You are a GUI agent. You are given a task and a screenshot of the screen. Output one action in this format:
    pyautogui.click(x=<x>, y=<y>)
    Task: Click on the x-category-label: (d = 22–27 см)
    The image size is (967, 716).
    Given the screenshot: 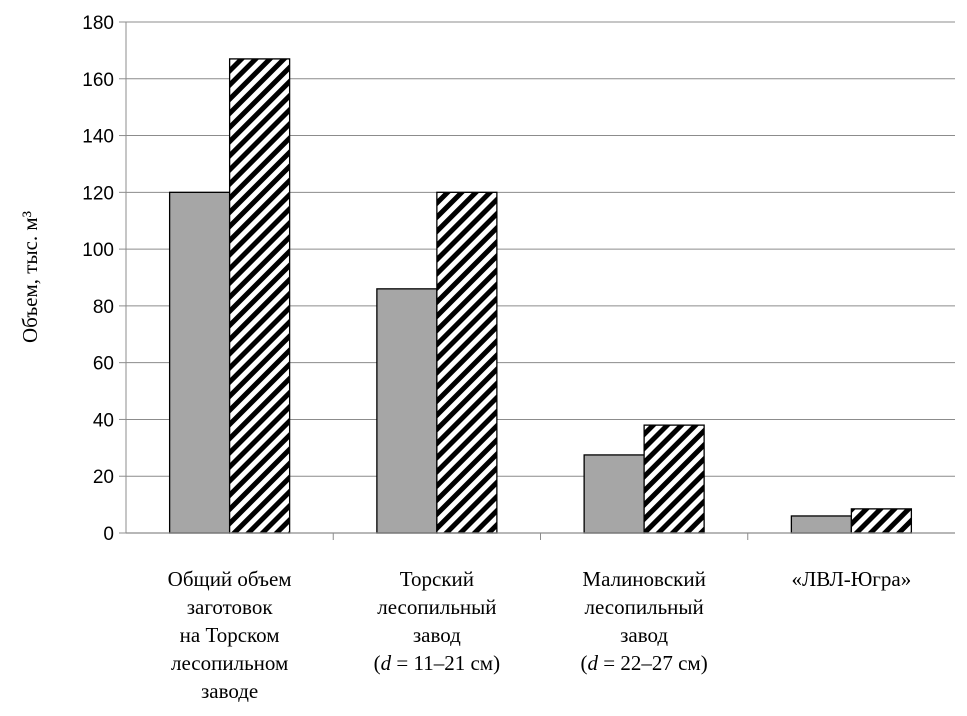 What is the action you would take?
    pyautogui.click(x=644, y=663)
    